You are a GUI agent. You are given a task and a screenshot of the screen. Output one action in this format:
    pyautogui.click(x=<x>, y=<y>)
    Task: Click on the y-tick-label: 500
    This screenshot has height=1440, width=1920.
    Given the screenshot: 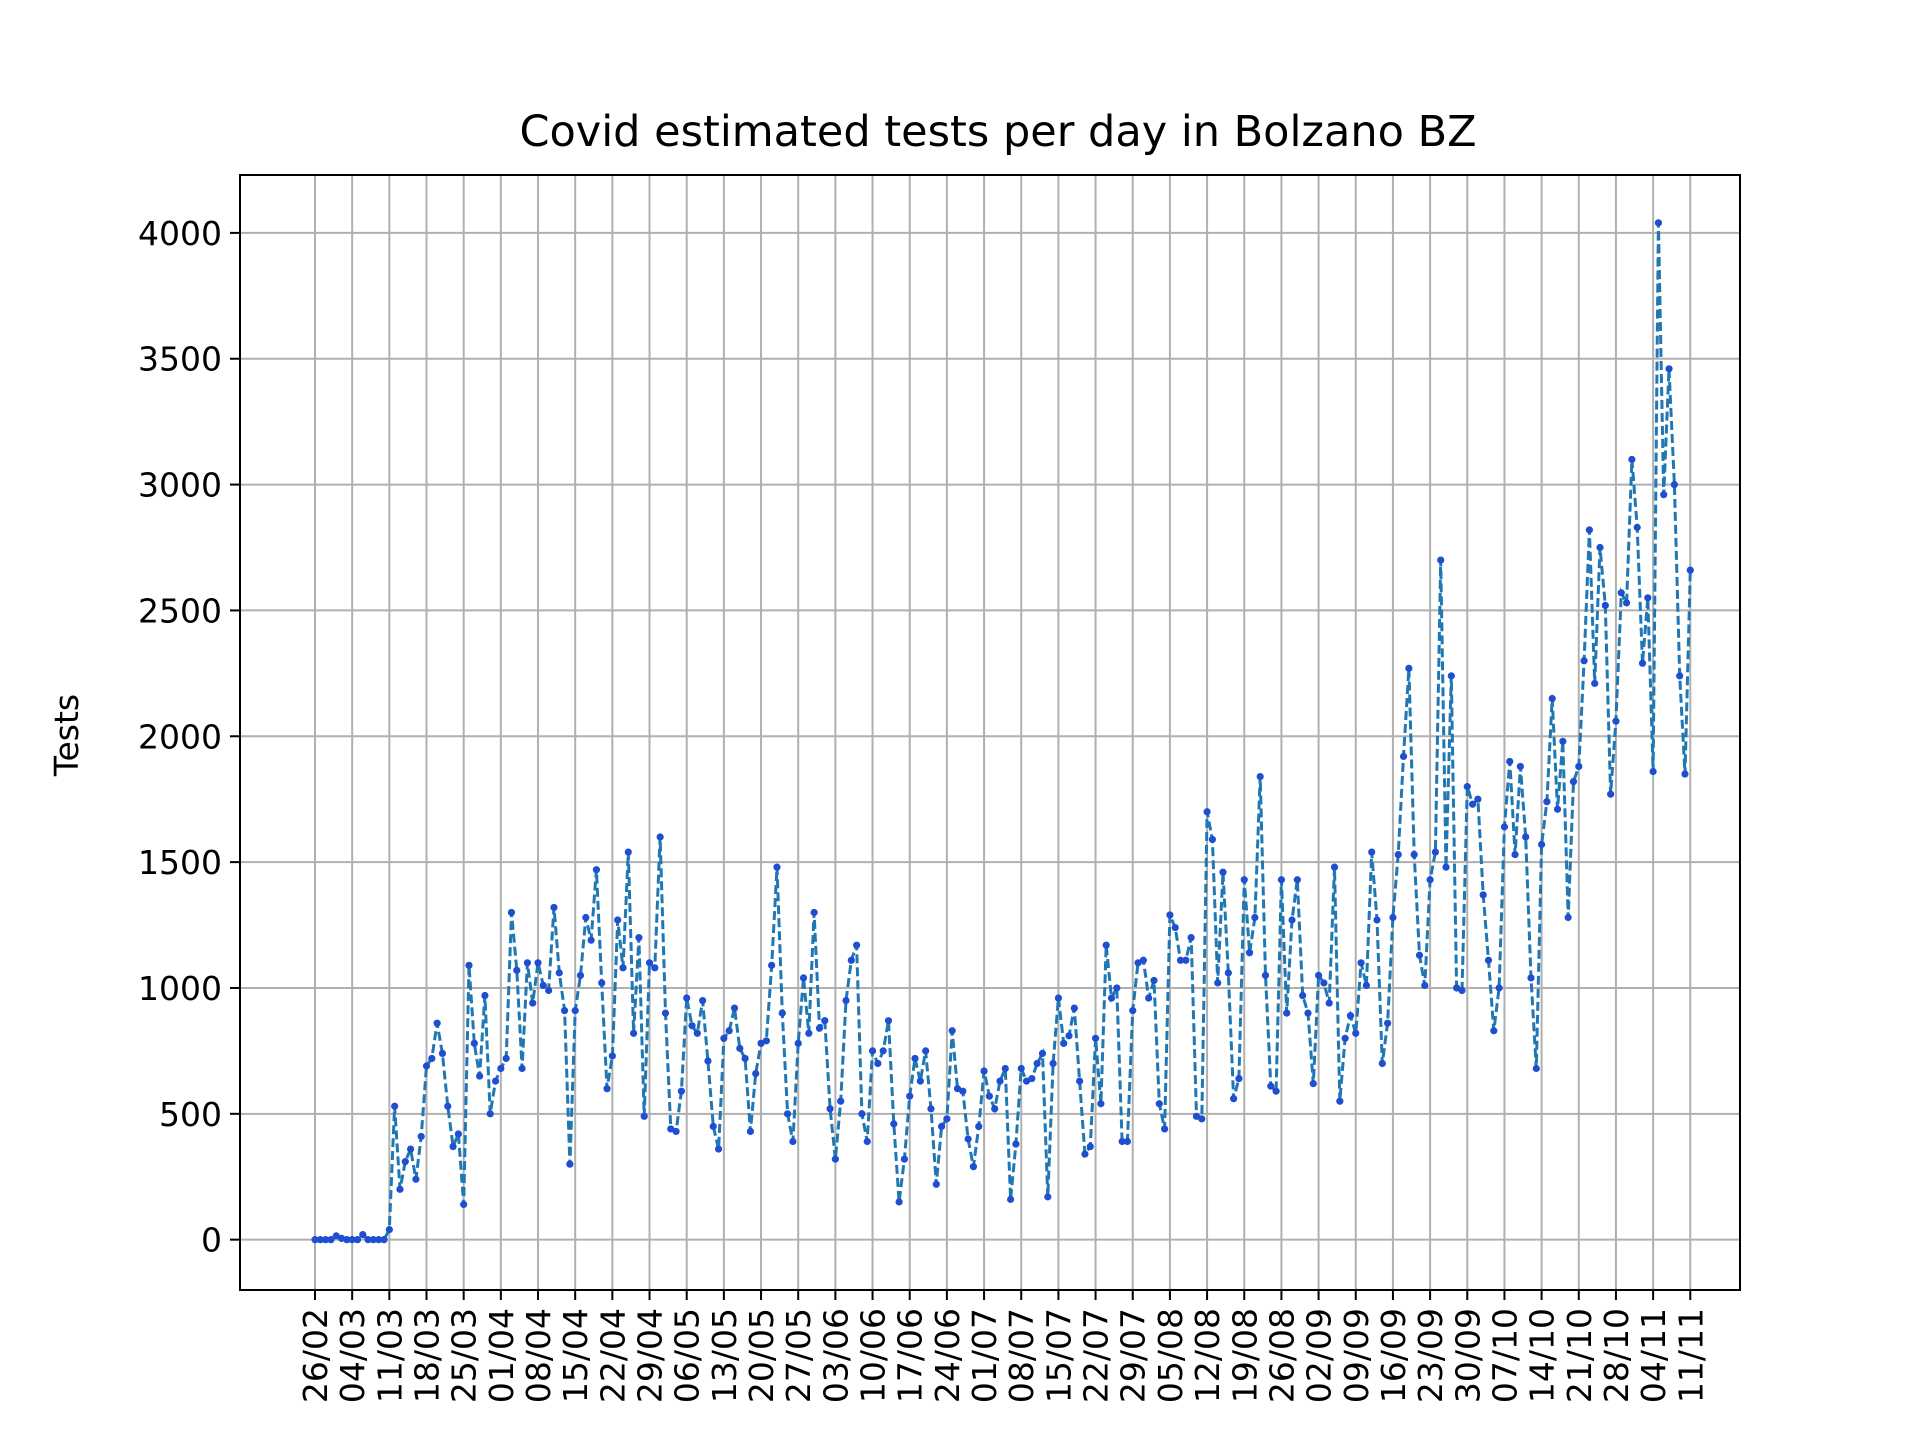 What is the action you would take?
    pyautogui.click(x=190, y=1114)
    